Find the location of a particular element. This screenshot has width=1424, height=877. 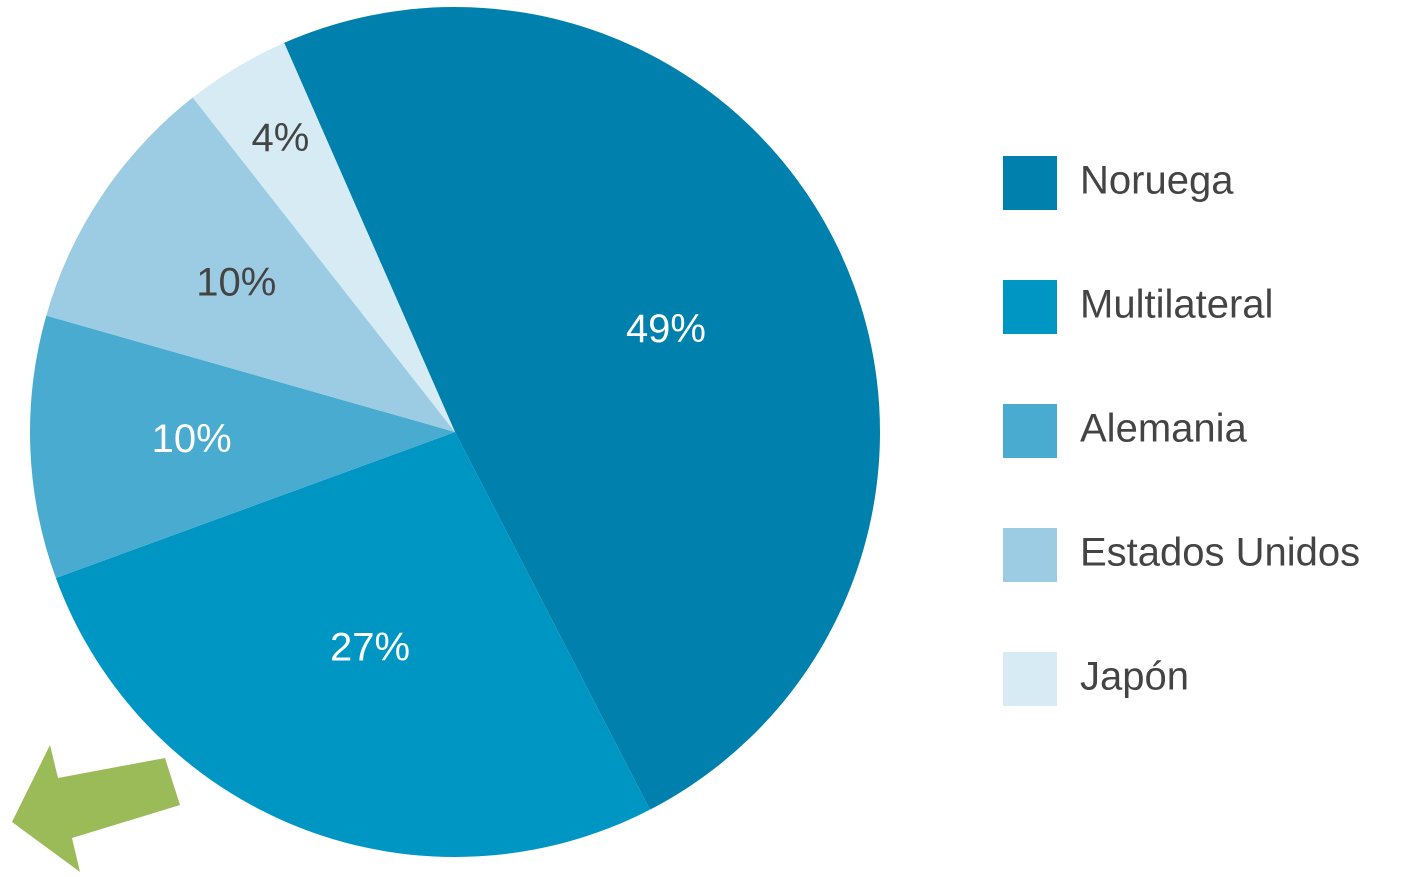

legend-label: Multilateral is located at coordinates (1176, 305).